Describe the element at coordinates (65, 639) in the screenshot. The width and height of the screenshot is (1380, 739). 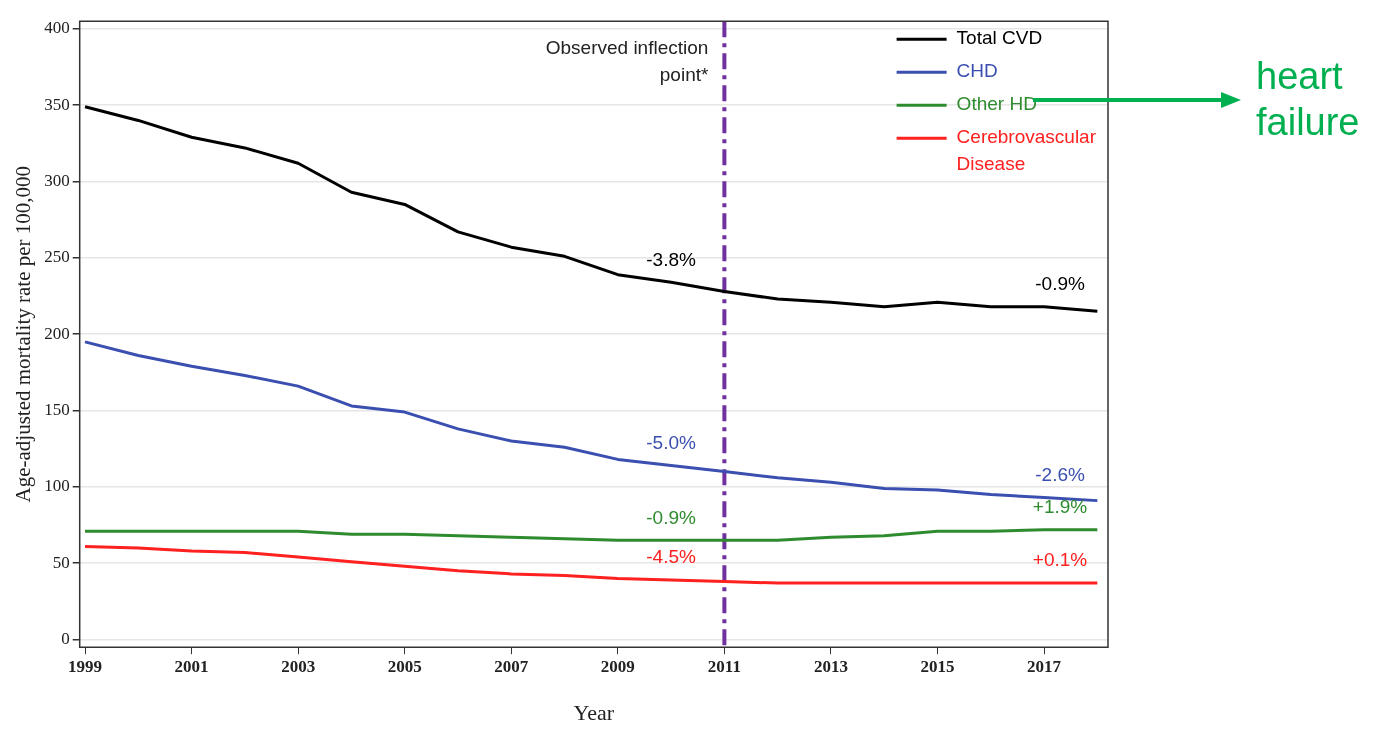
I see `y-tick-label: 0` at that location.